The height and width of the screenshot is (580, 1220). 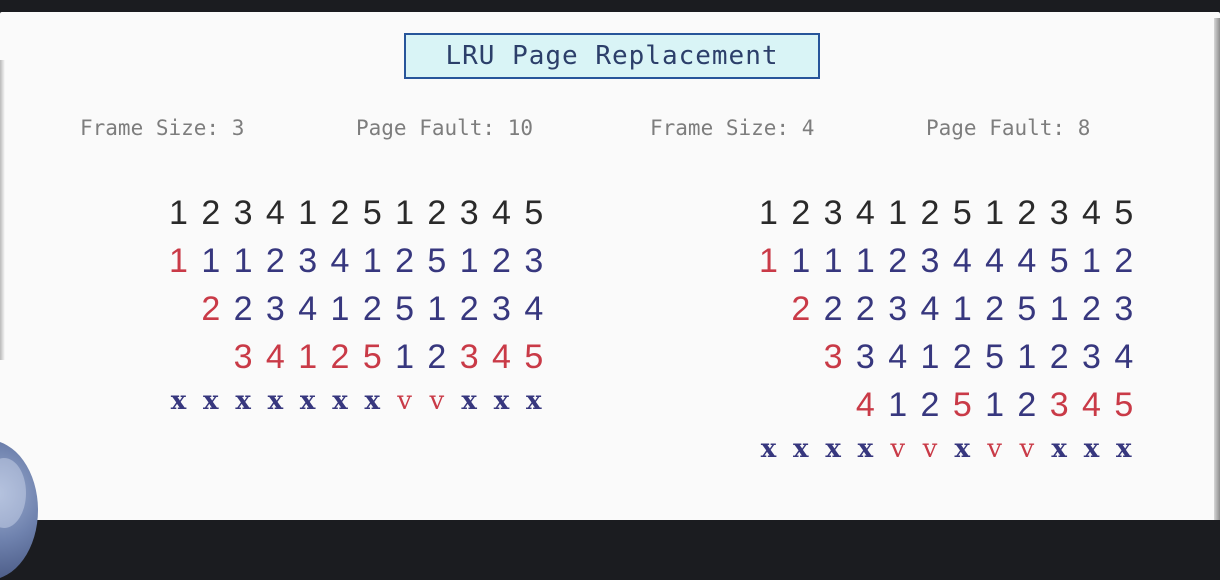 I want to click on page-title: LRU Page Replacement, so click(x=612, y=56).